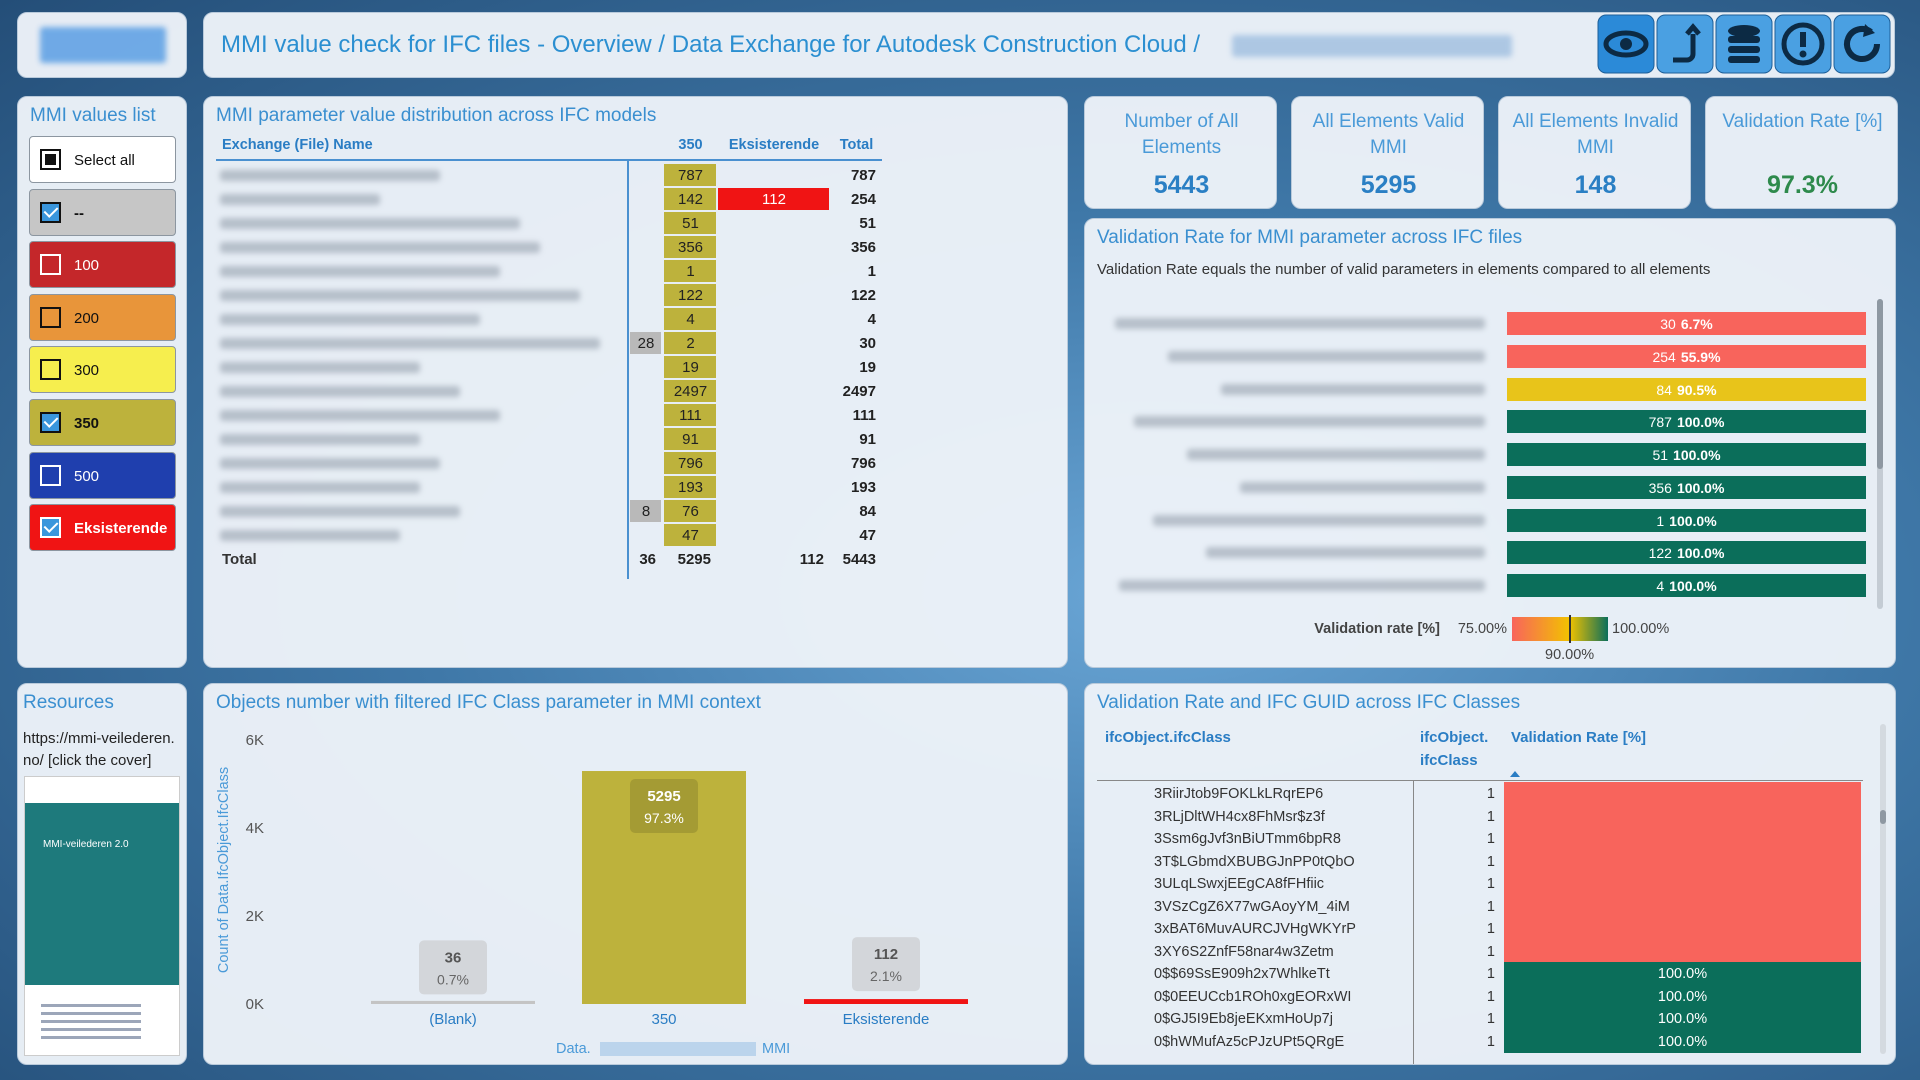  I want to click on logo-blur, so click(103, 45).